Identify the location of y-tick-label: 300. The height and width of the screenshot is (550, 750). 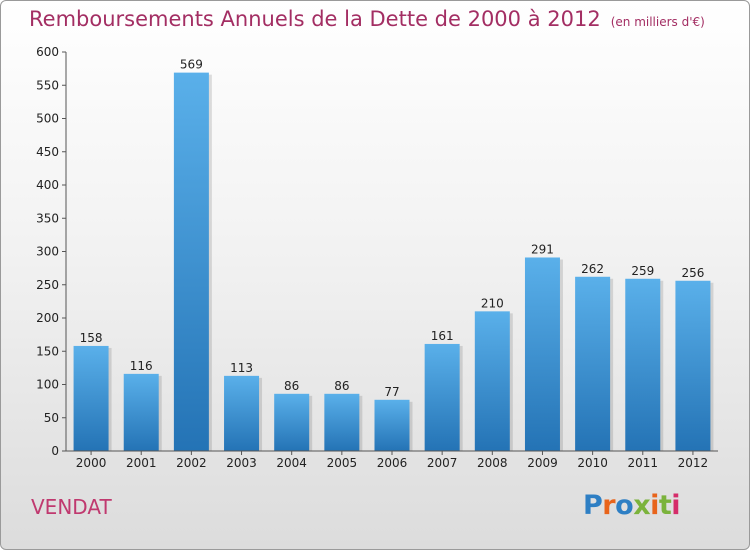
(47, 252).